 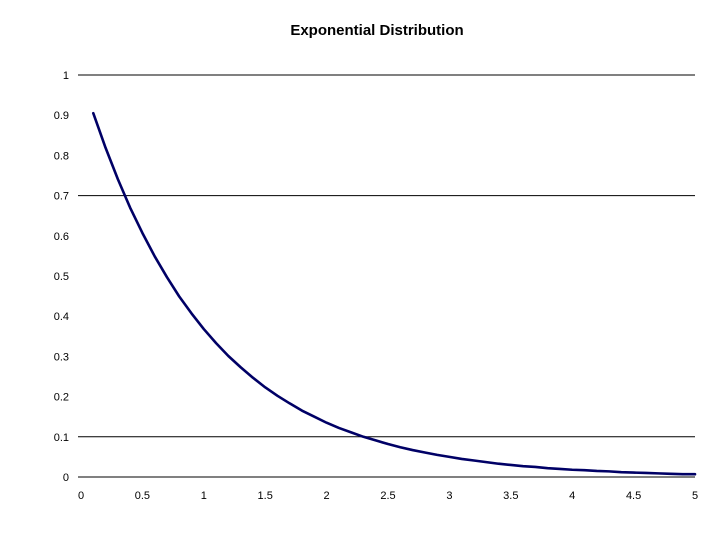 What do you see at coordinates (66, 76) in the screenshot?
I see `y-tick-label: 1` at bounding box center [66, 76].